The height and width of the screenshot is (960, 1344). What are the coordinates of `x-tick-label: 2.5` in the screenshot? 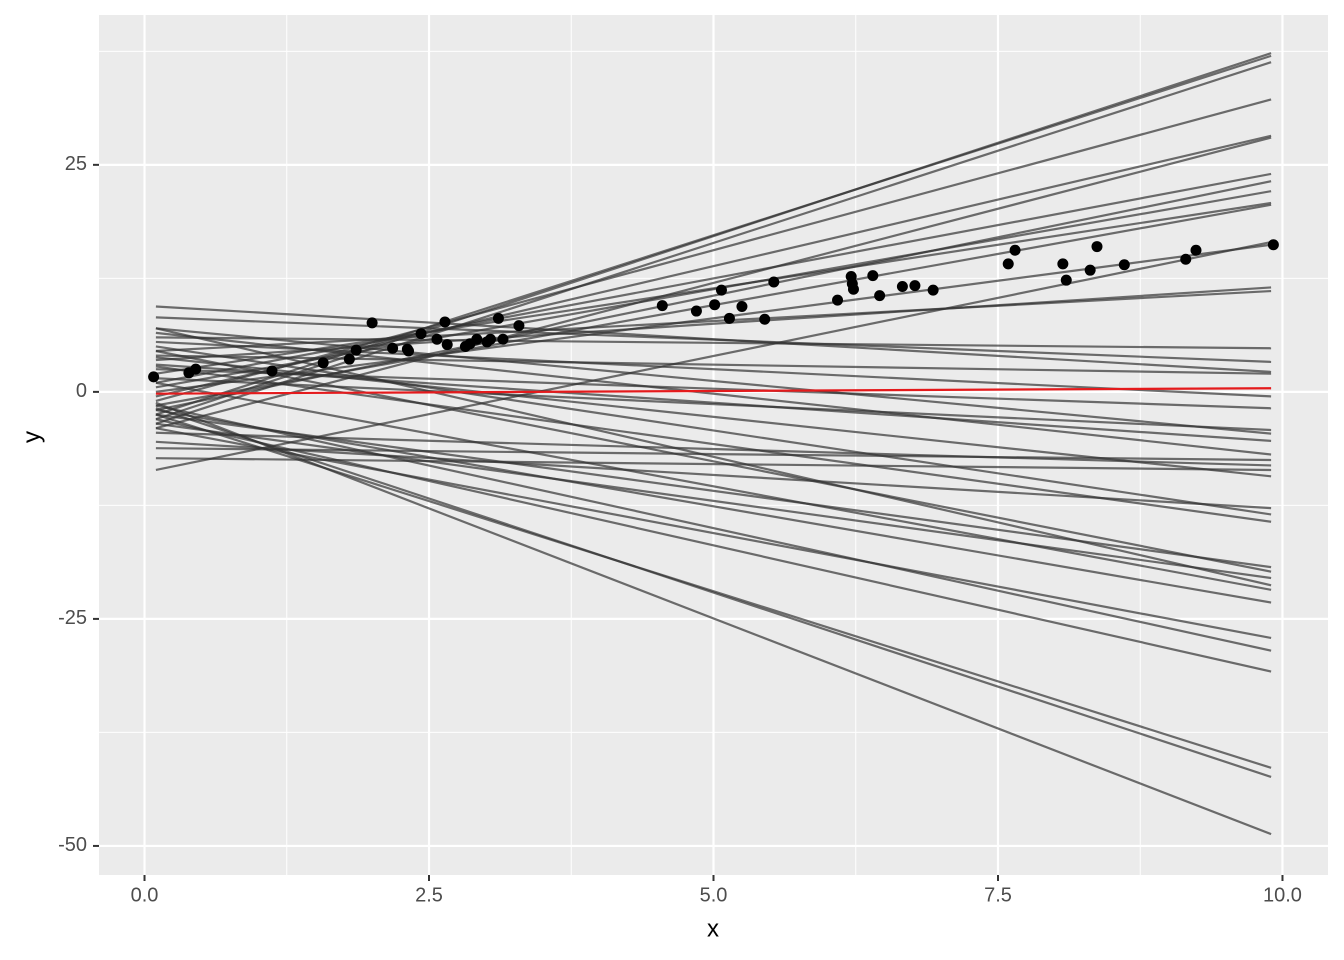 It's located at (429, 895).